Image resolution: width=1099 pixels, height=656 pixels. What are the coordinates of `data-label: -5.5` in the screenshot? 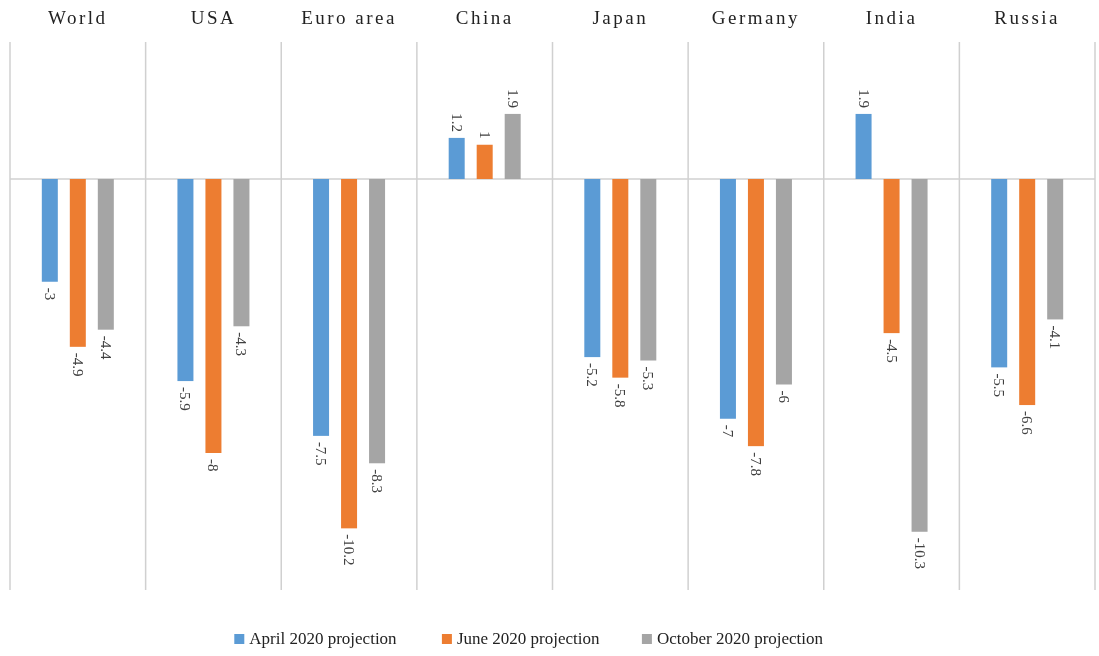 It's located at (999, 385).